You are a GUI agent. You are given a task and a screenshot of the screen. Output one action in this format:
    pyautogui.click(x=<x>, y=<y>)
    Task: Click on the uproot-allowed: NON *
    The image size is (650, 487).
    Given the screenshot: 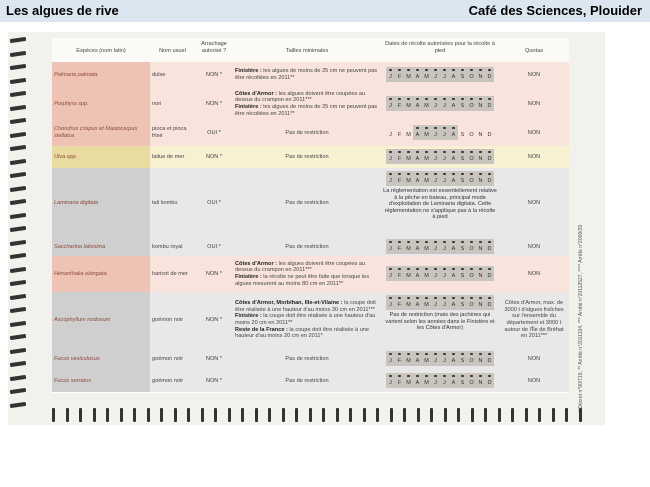 What is the action you would take?
    pyautogui.click(x=214, y=319)
    